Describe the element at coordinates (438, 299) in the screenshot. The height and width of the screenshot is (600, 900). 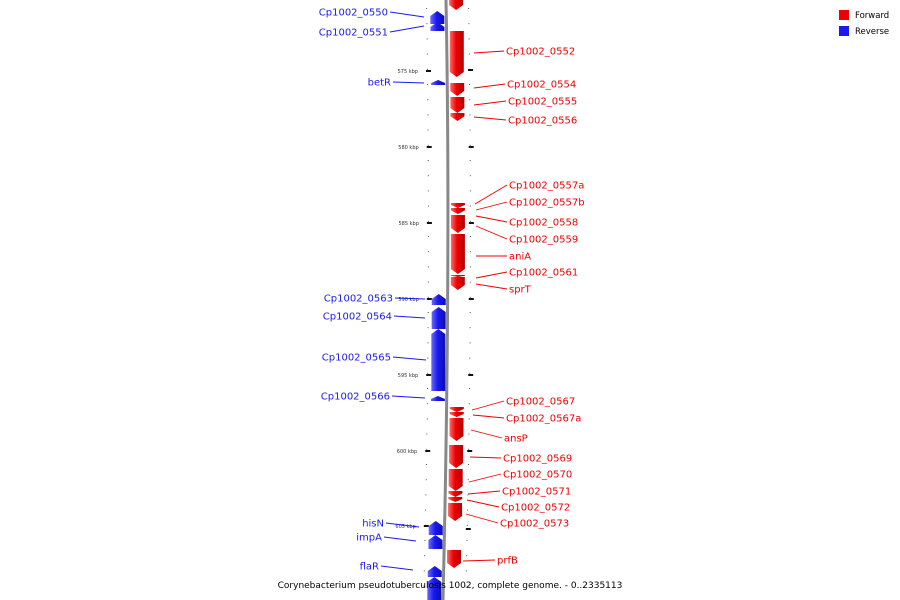
I see `cp1002_0563-gene-arrow` at that location.